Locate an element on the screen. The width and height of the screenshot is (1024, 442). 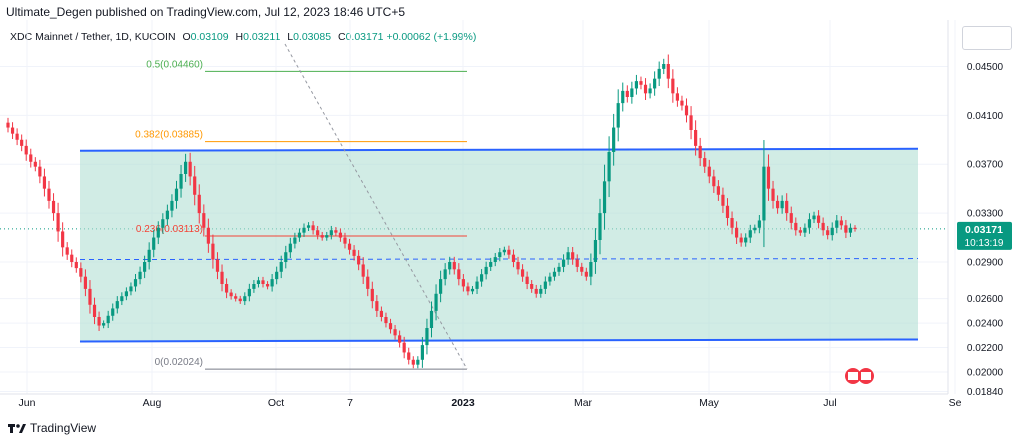
flag-icon is located at coordinates (859, 376).